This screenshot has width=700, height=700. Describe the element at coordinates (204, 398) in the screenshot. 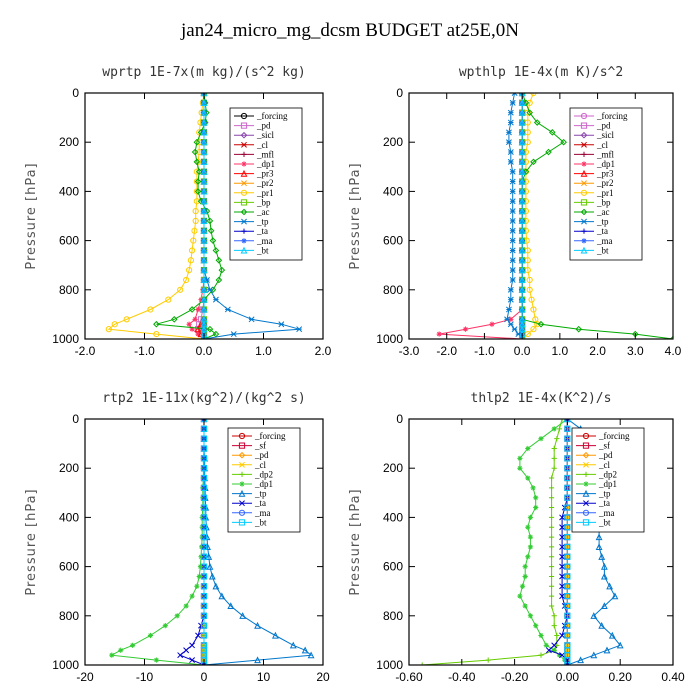

I see `panel-title: rtp2 1E-11x(kg^2)/(kg^2 s)` at that location.